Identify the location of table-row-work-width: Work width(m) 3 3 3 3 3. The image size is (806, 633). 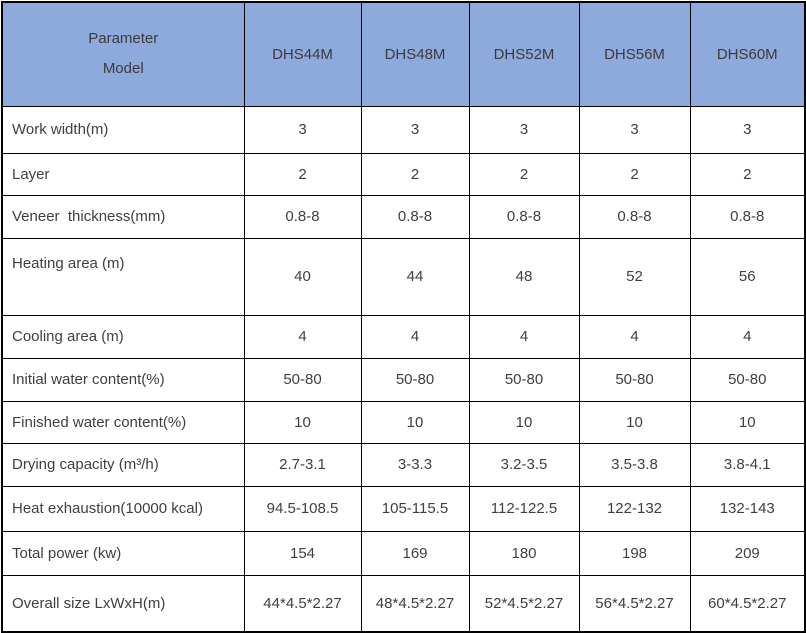
(403, 129).